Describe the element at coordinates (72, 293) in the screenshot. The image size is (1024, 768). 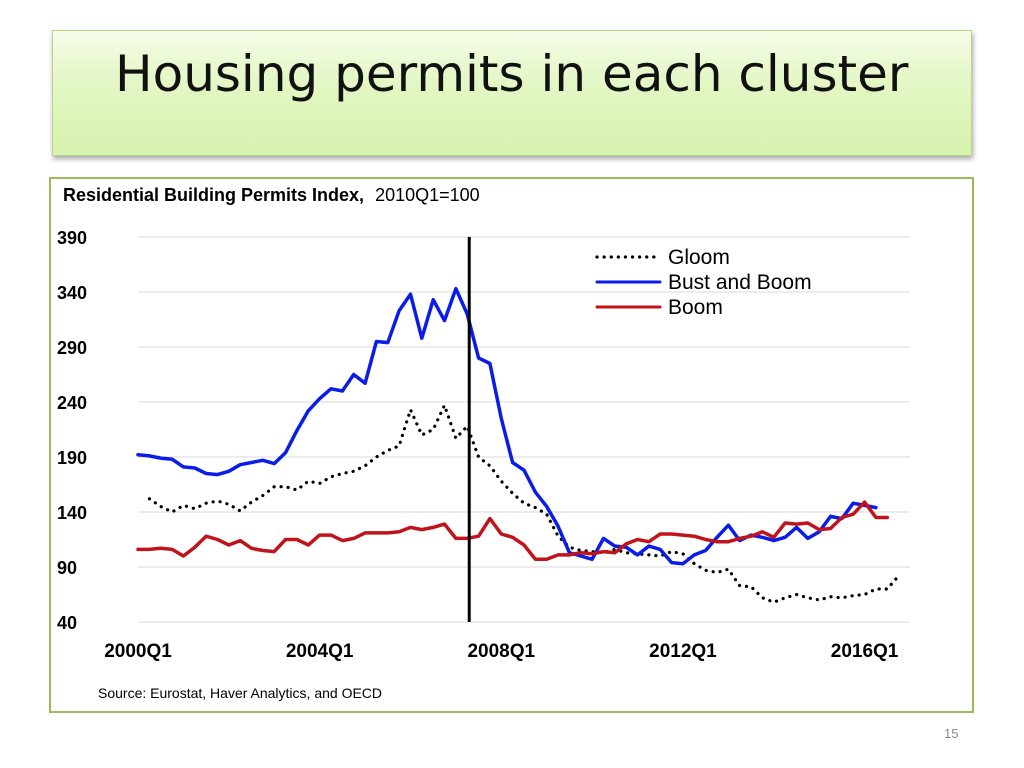
I see `y-tick-label: 340` at that location.